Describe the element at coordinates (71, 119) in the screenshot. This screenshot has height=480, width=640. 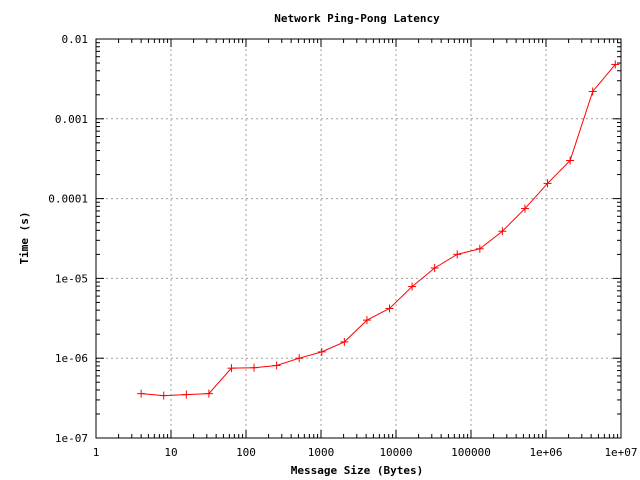
I see `y-tick-label: 0.001` at that location.